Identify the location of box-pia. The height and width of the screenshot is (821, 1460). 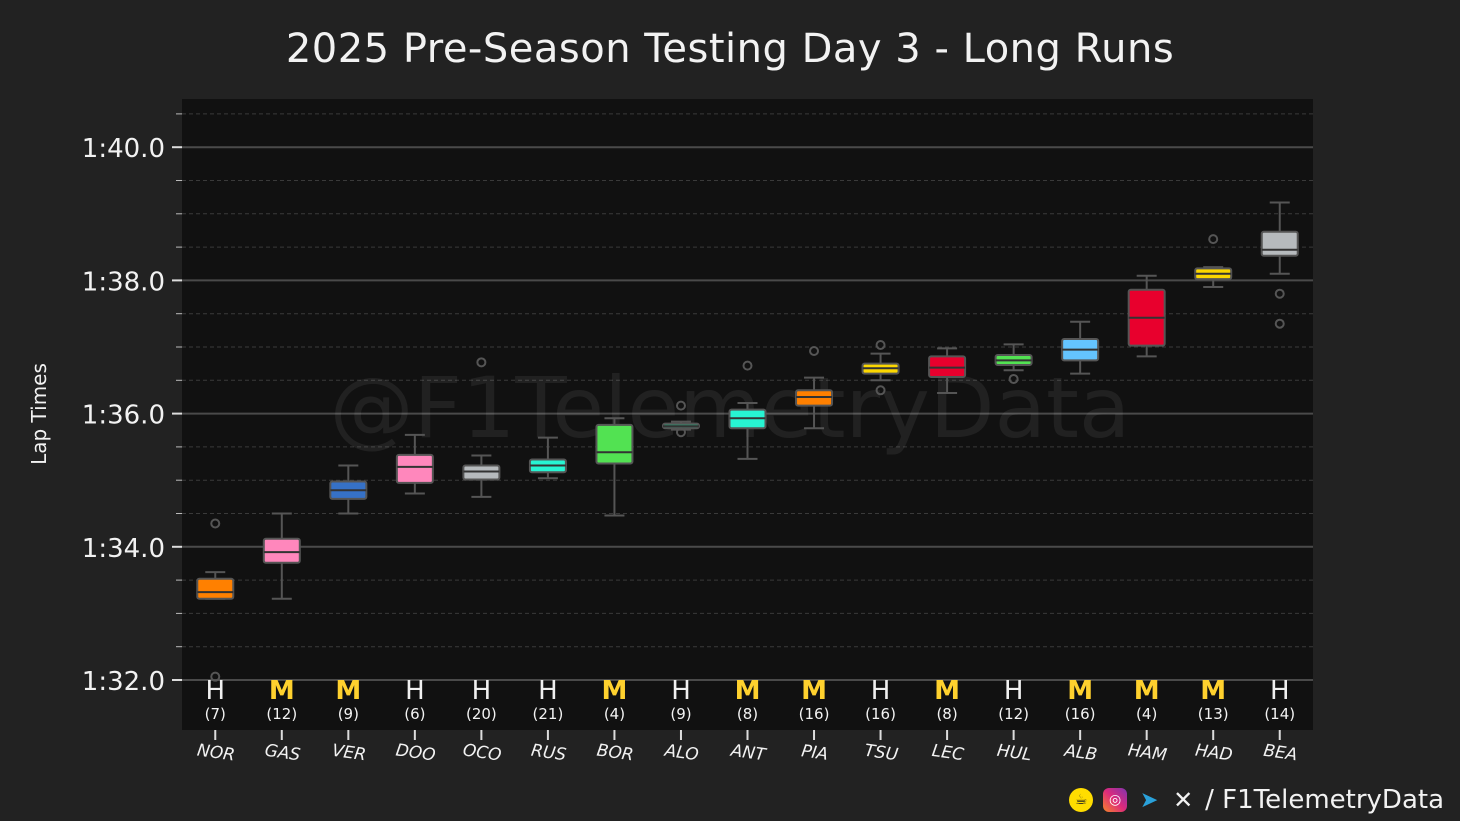
(814, 387).